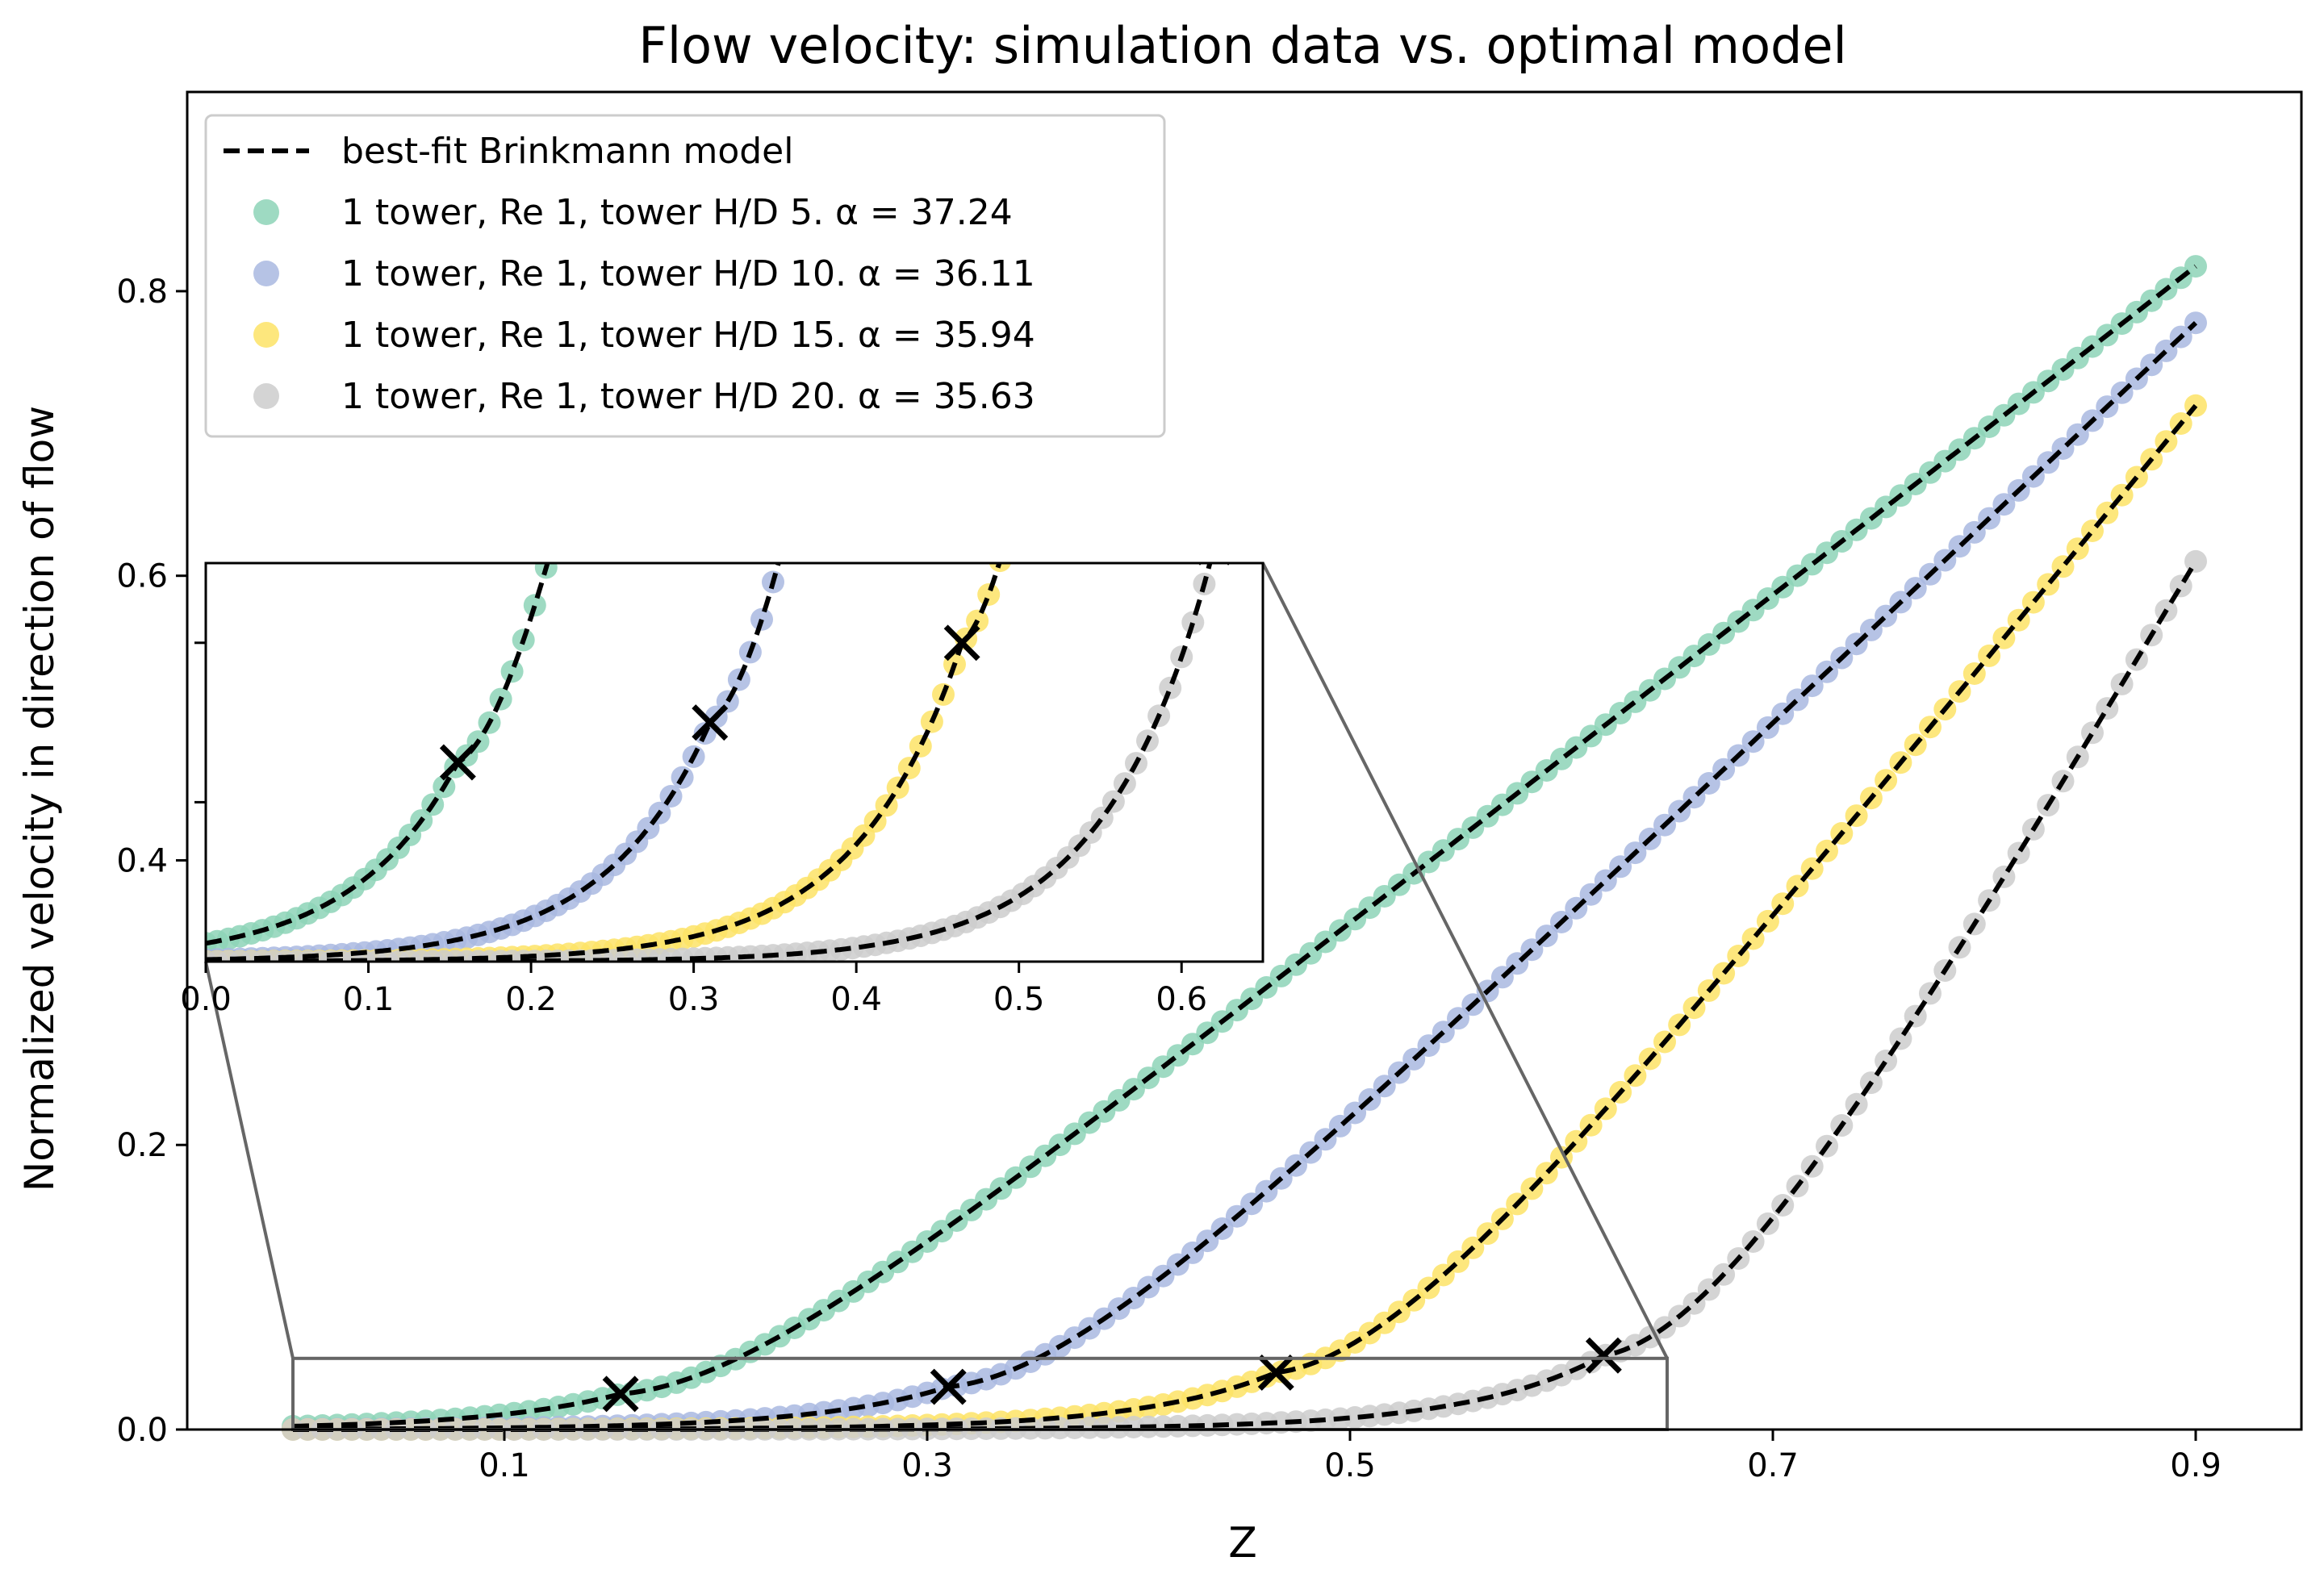  What do you see at coordinates (142, 1145) in the screenshot?
I see `y-tick-label: 0.2` at bounding box center [142, 1145].